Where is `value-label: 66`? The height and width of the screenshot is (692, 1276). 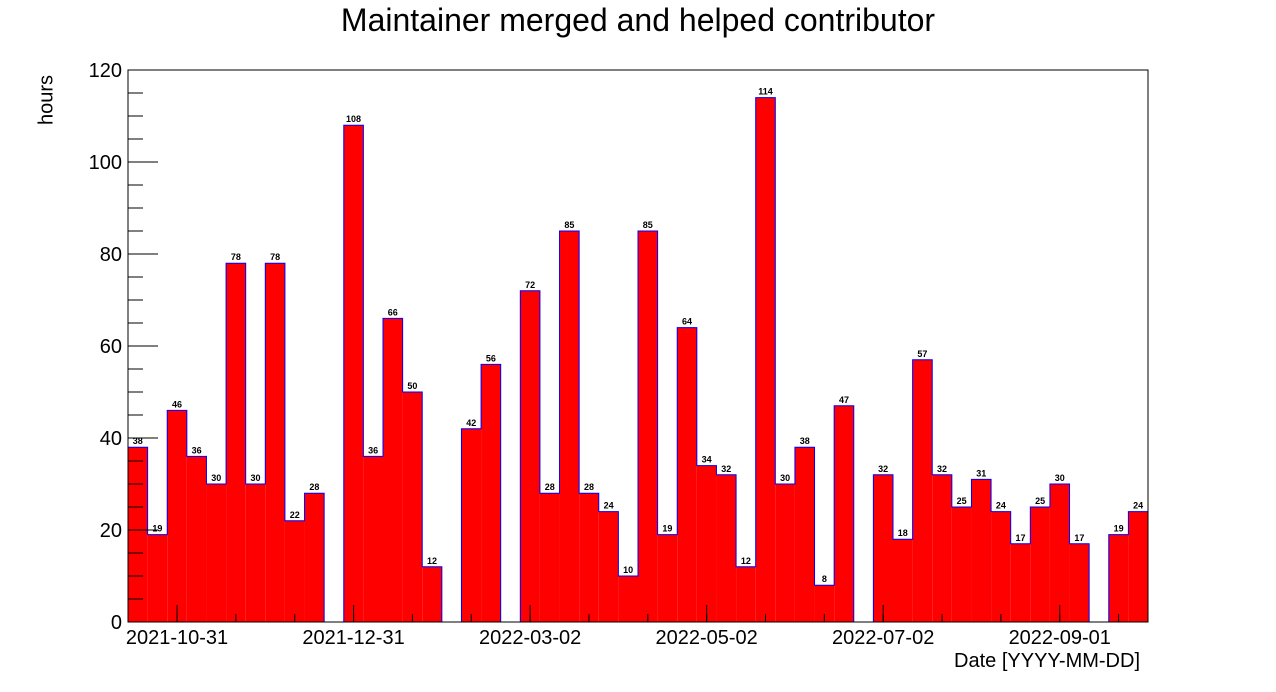
value-label: 66 is located at coordinates (393, 312).